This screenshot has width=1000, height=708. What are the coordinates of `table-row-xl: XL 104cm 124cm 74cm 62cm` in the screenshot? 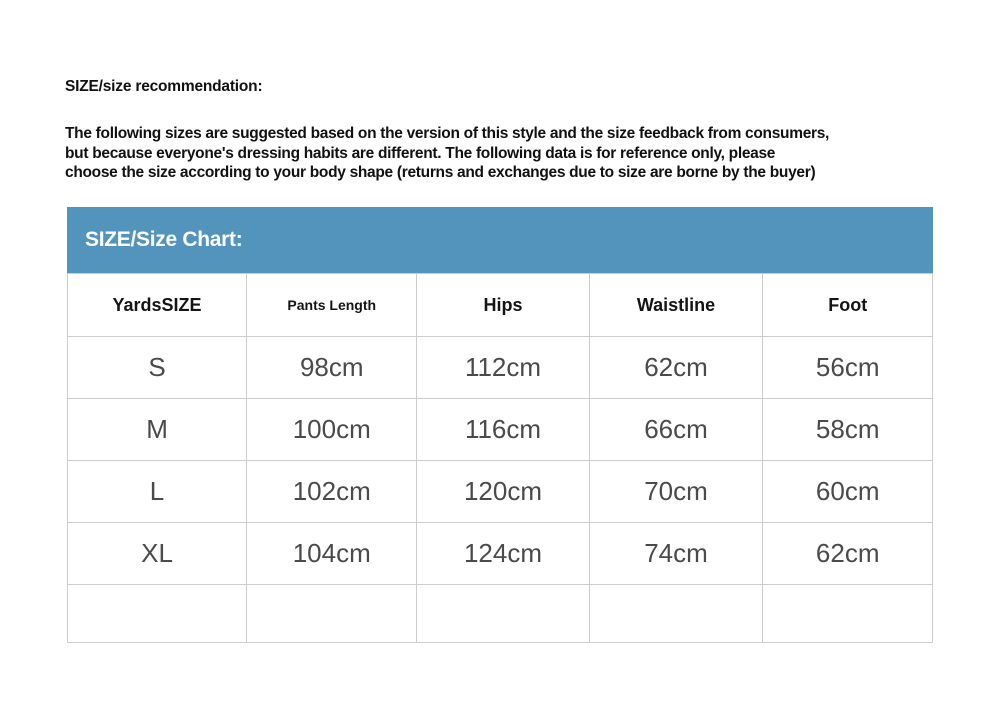 It's located at (499, 553).